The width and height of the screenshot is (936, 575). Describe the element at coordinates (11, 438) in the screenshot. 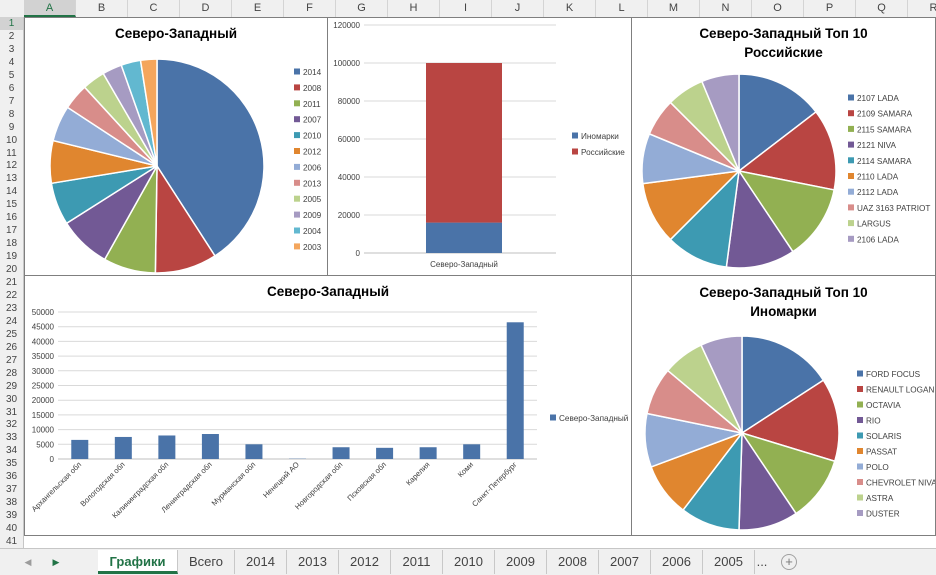

I see `row-header: 33` at that location.